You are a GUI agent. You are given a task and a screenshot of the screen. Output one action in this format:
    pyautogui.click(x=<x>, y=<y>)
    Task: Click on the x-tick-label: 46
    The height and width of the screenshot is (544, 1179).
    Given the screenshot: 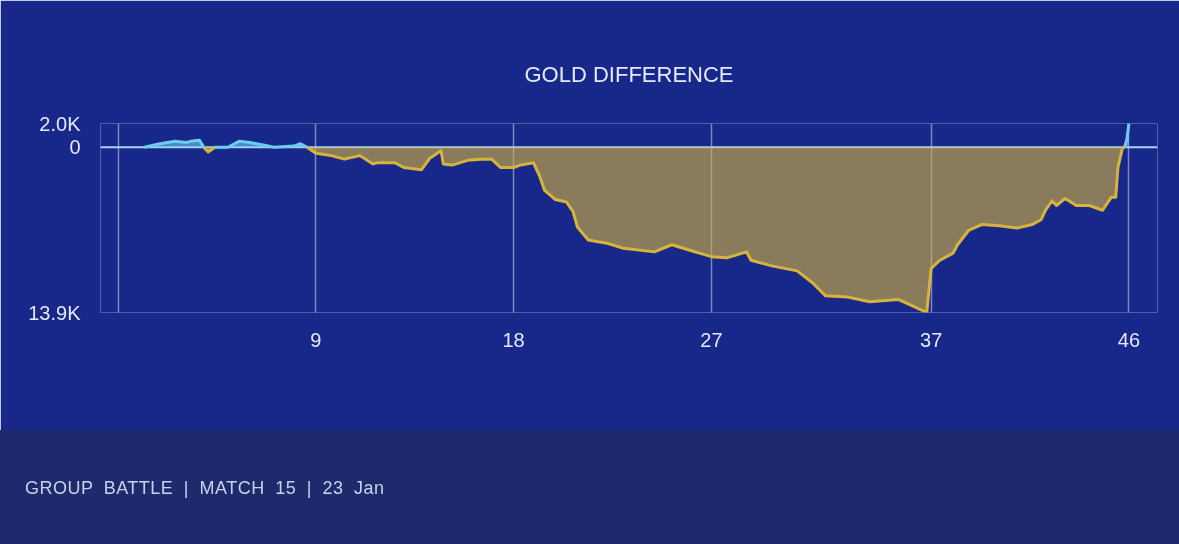 What is the action you would take?
    pyautogui.click(x=1129, y=339)
    